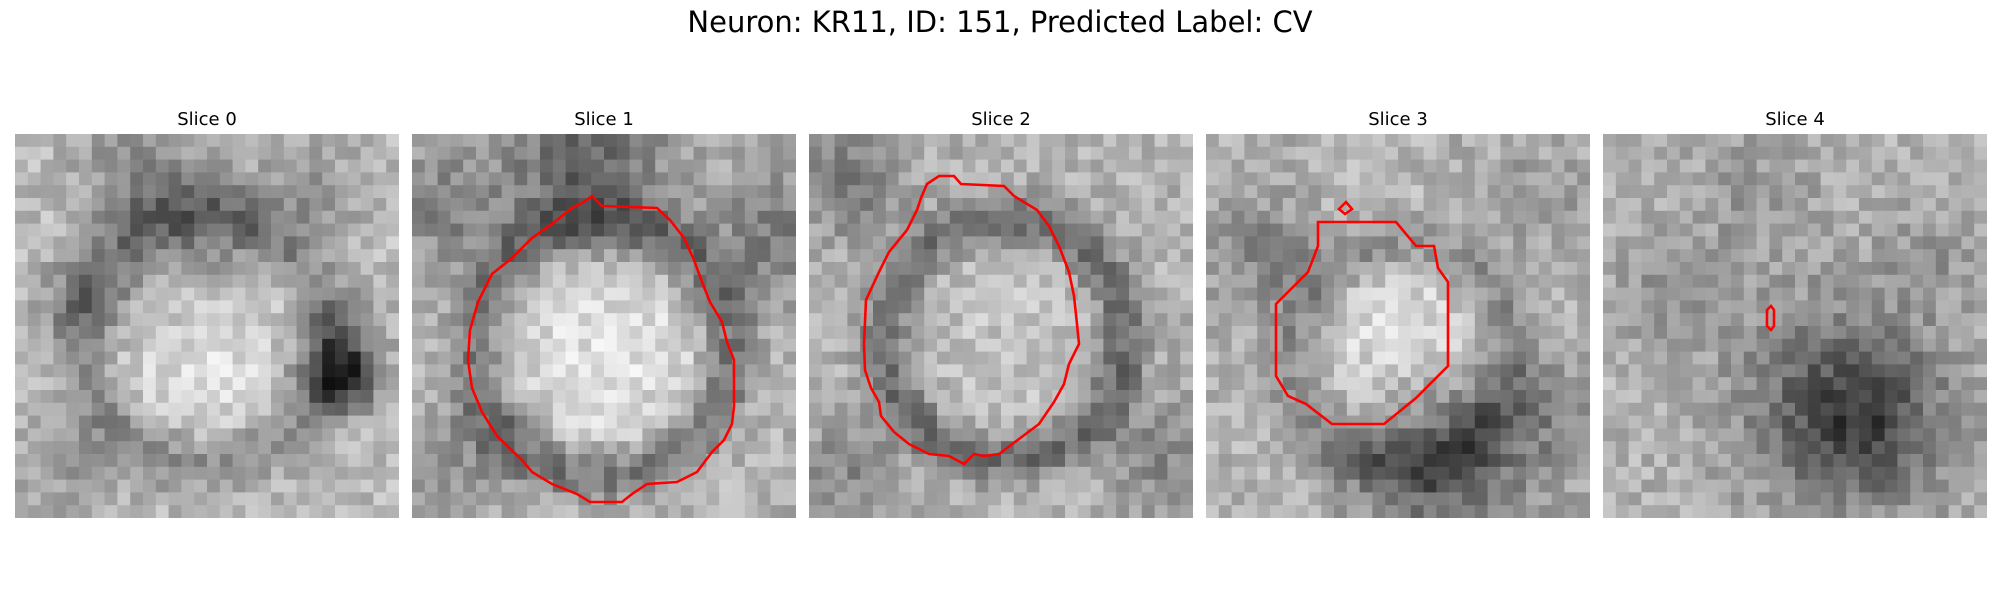 The image size is (2000, 600). I want to click on slice-panel-1: Slice 1, so click(604, 314).